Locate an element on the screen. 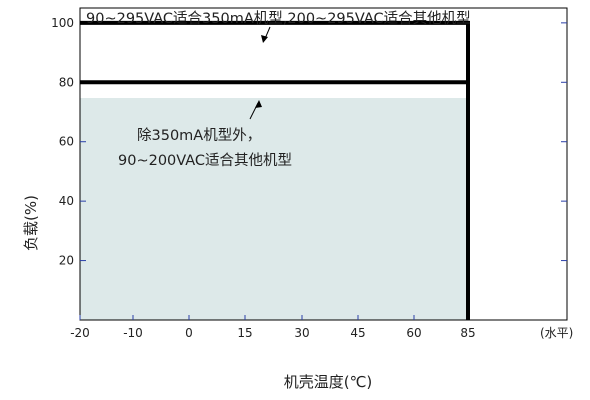 Image resolution: width=590 pixels, height=400 pixels. y-tick-label: 40 is located at coordinates (66, 201).